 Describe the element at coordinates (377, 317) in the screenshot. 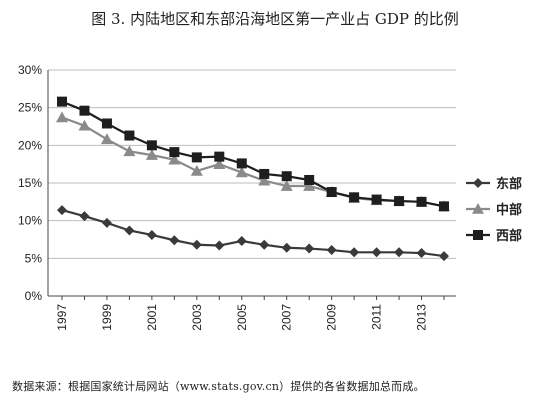

I see `x-tick-label: 2011` at that location.